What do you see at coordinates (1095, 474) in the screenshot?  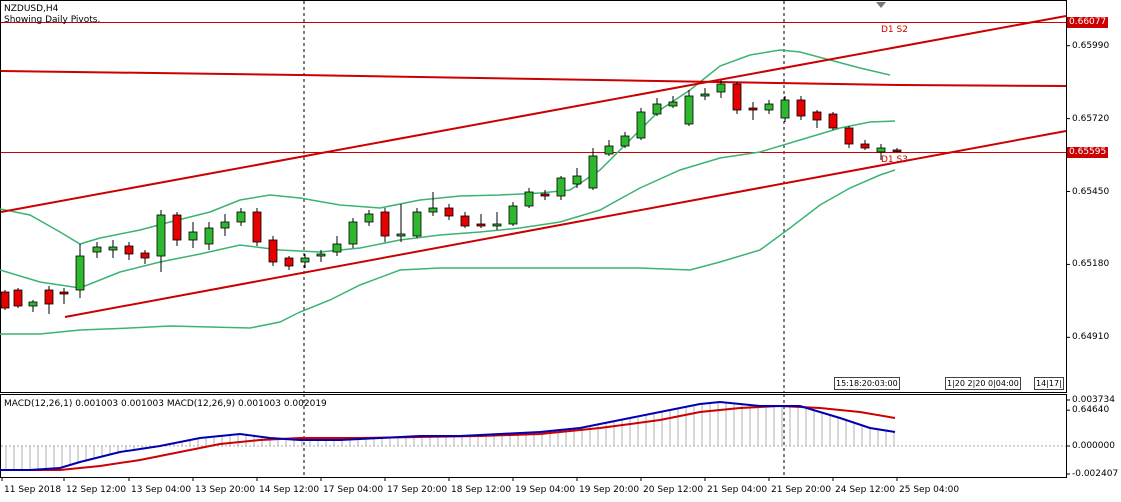 I see `macd-tick-label: -0.002407` at bounding box center [1095, 474].